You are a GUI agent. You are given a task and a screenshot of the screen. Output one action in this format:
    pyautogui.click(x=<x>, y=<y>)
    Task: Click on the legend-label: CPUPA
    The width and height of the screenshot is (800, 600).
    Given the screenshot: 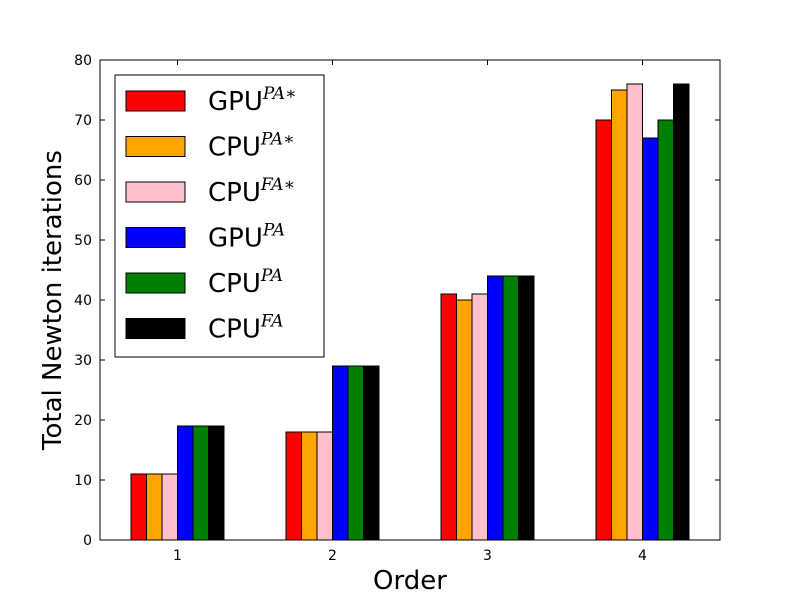 What is the action you would take?
    pyautogui.click(x=245, y=282)
    